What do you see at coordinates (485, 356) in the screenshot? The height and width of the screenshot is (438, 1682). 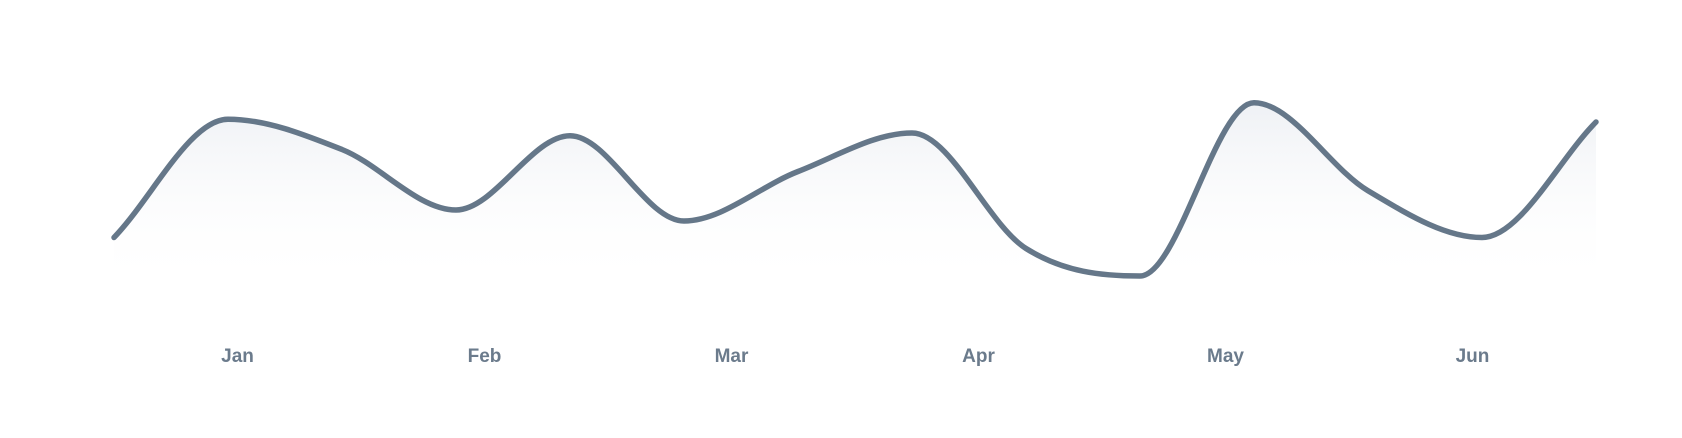 I see `x-tick-label-feb: Feb` at bounding box center [485, 356].